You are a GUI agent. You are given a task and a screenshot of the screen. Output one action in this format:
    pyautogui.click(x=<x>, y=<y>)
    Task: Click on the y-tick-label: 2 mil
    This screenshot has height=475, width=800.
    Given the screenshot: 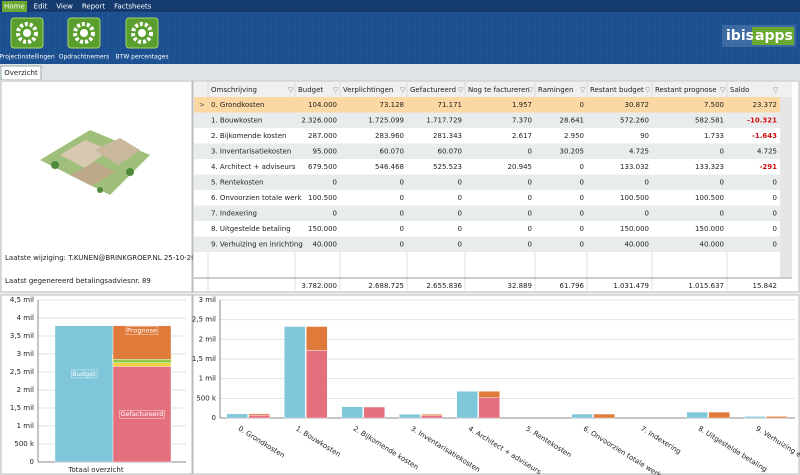 What is the action you would take?
    pyautogui.click(x=25, y=390)
    